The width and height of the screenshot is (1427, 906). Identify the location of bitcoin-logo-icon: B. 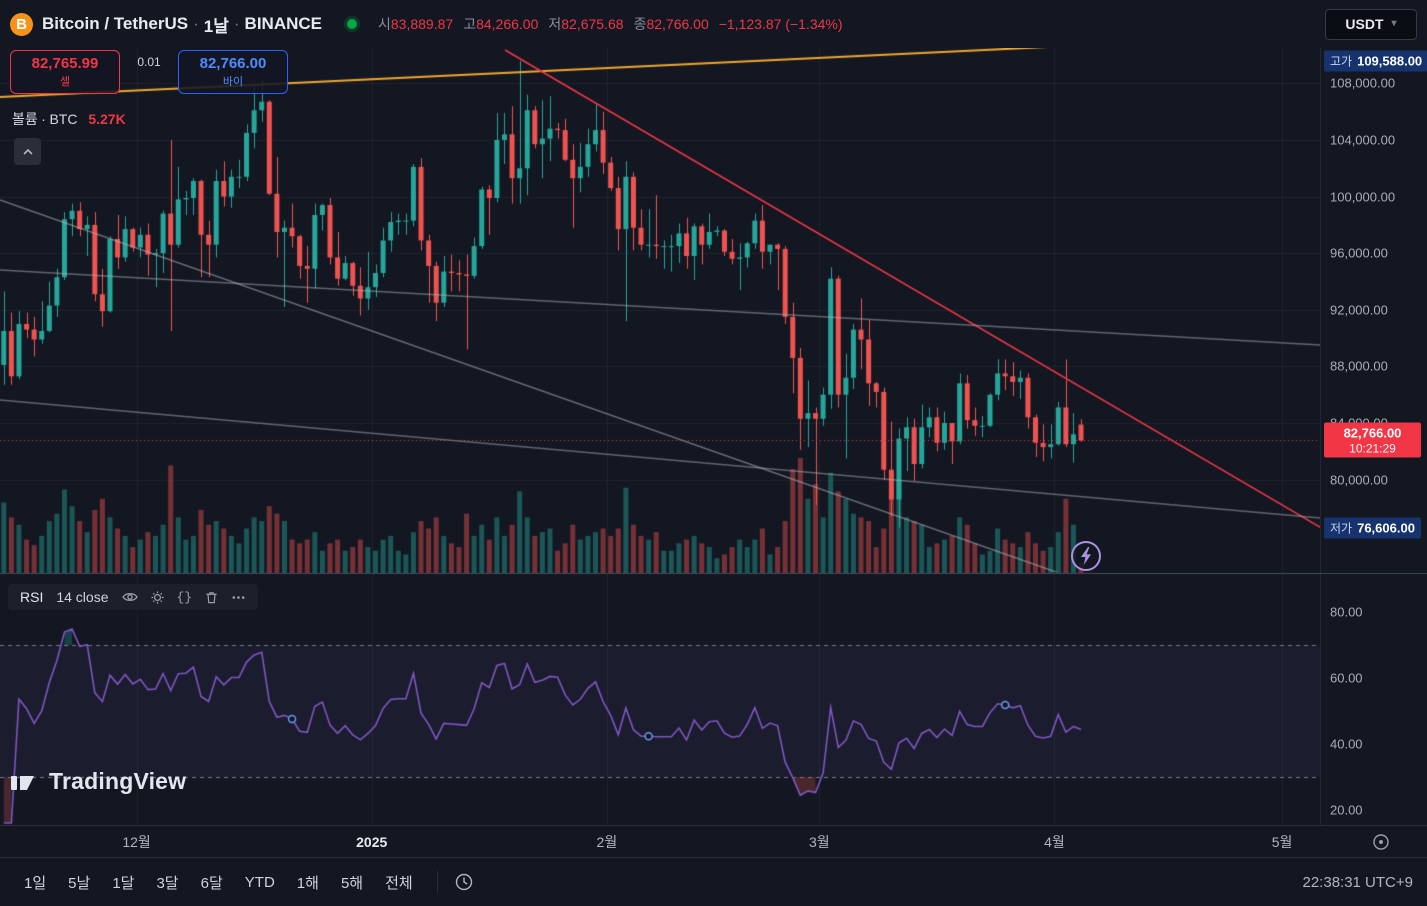
(21, 24).